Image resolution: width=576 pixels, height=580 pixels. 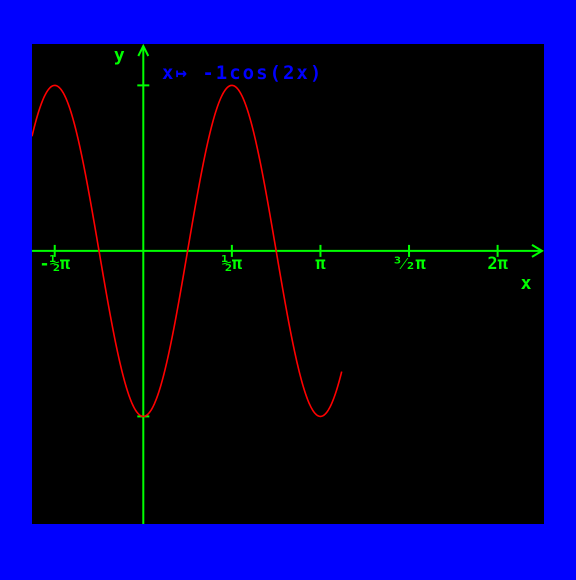 What do you see at coordinates (119, 55) in the screenshot?
I see `y-axis-label: y` at bounding box center [119, 55].